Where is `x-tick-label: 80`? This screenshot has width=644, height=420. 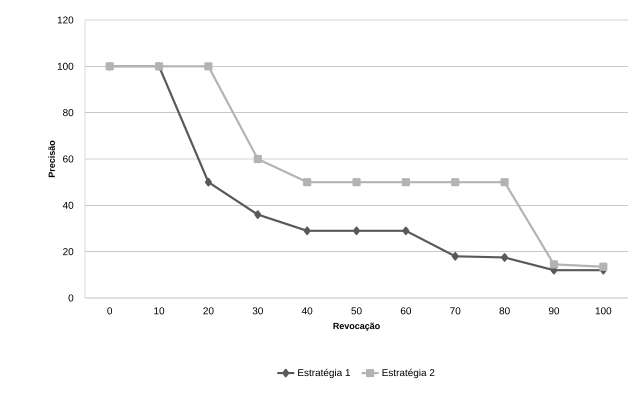 x-tick-label: 80 is located at coordinates (504, 310).